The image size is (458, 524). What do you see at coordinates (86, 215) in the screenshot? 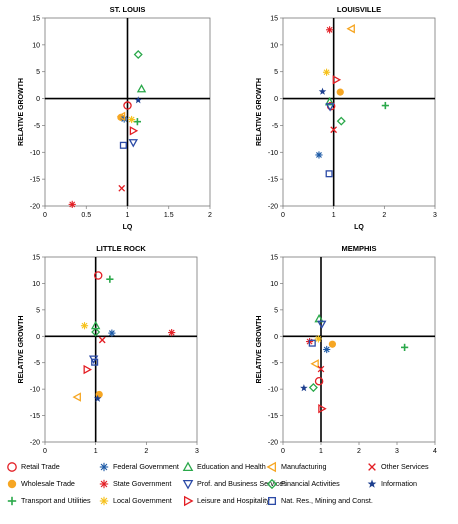
I see `x-tick-label: 0.5` at bounding box center [86, 215].